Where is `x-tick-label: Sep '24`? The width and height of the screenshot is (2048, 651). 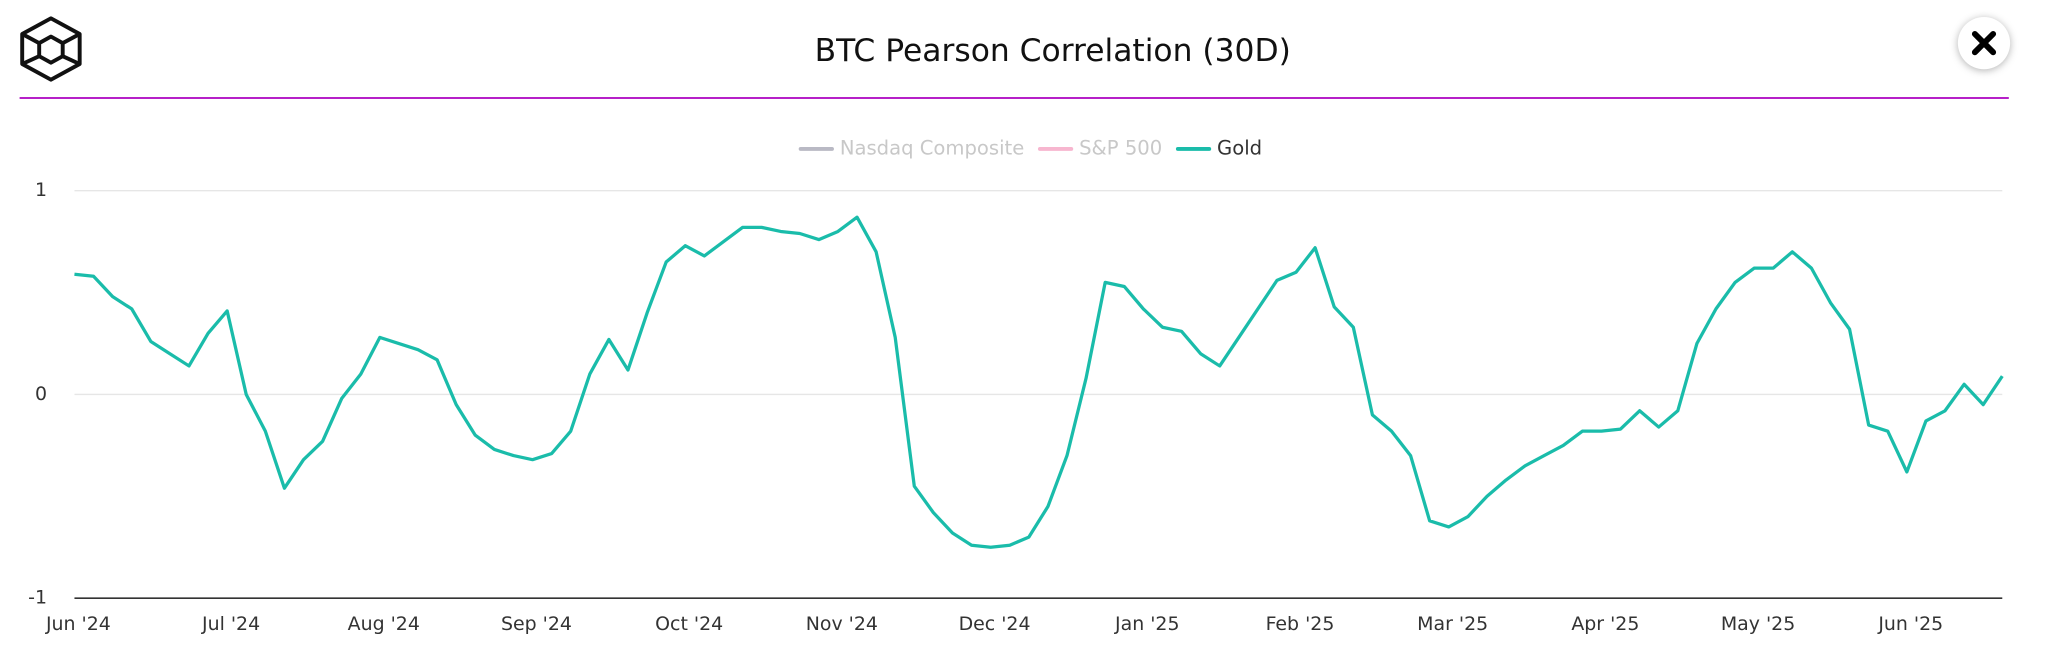
x-tick-label: Sep '24 is located at coordinates (536, 624).